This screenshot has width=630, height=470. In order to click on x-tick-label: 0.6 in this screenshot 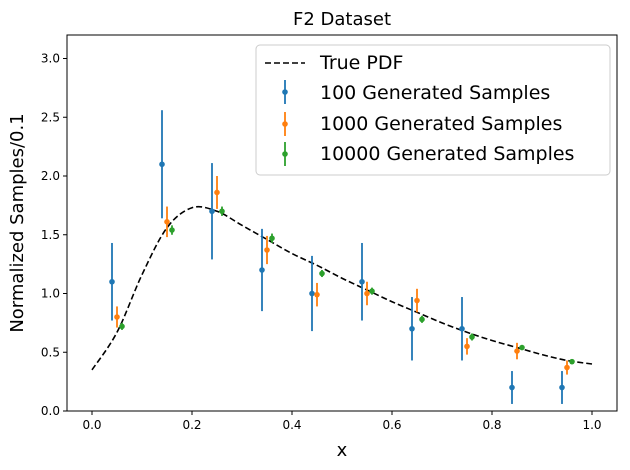, I will do `click(391, 425)`.